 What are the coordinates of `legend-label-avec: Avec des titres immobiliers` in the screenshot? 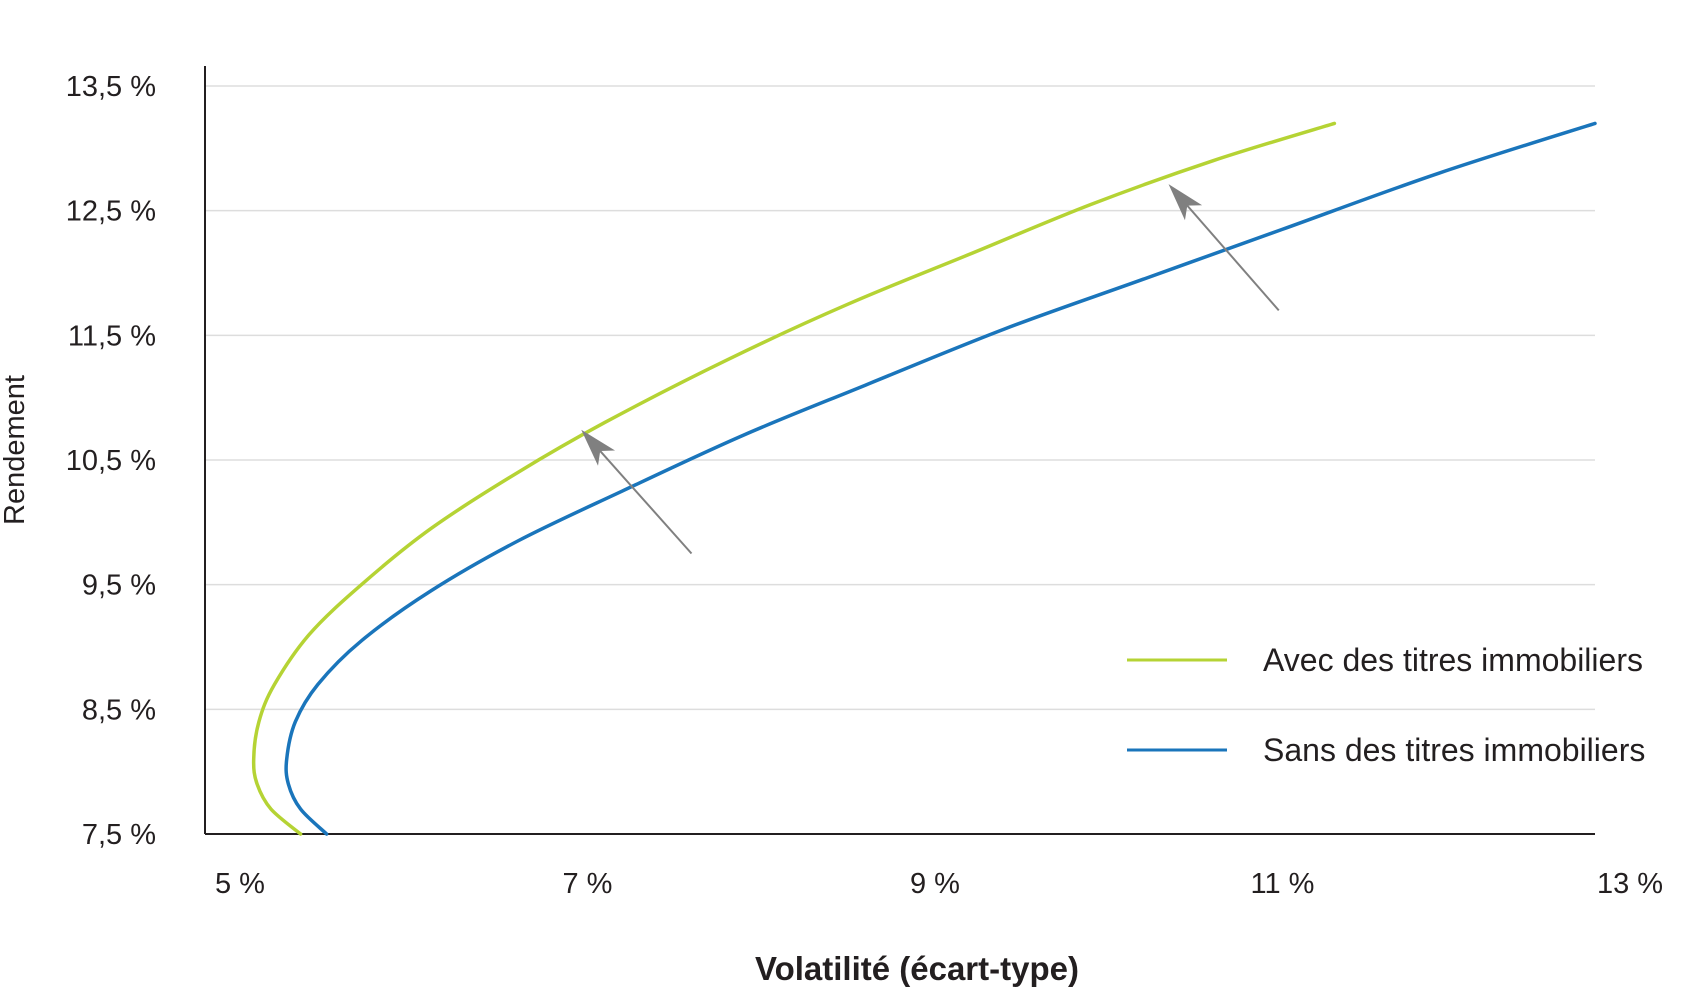 It's located at (1453, 660).